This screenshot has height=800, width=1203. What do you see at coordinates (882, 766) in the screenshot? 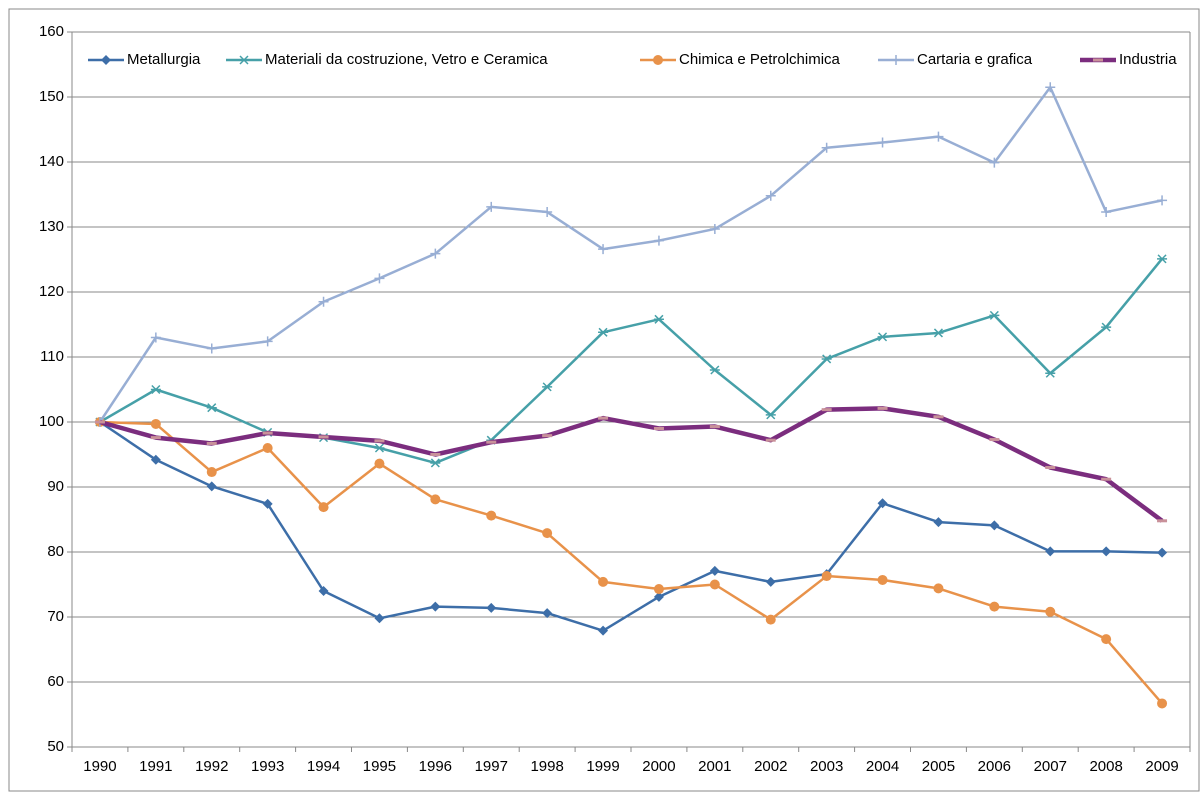
I see `x-tick-label: 2004` at bounding box center [882, 766].